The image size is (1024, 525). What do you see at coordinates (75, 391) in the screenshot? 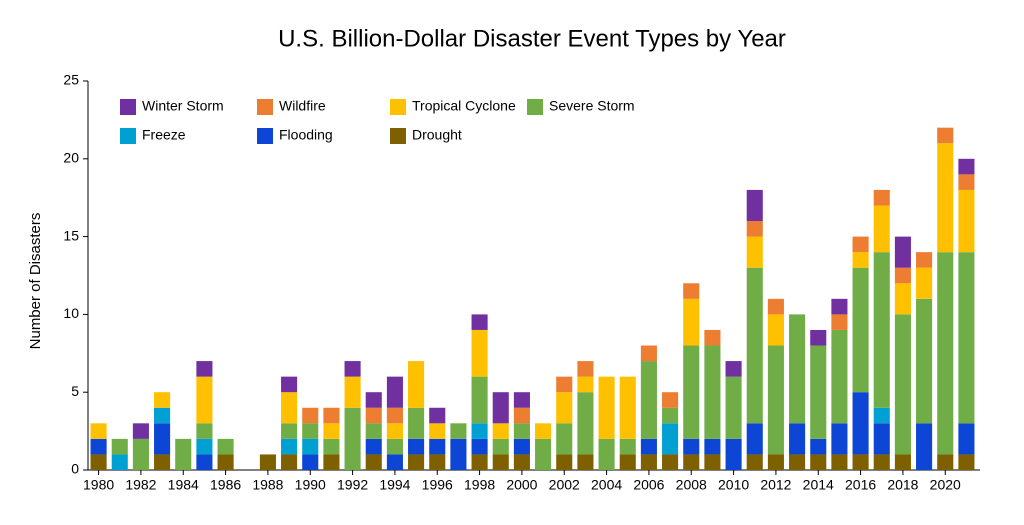
I see `y-tick-label: 5` at bounding box center [75, 391].